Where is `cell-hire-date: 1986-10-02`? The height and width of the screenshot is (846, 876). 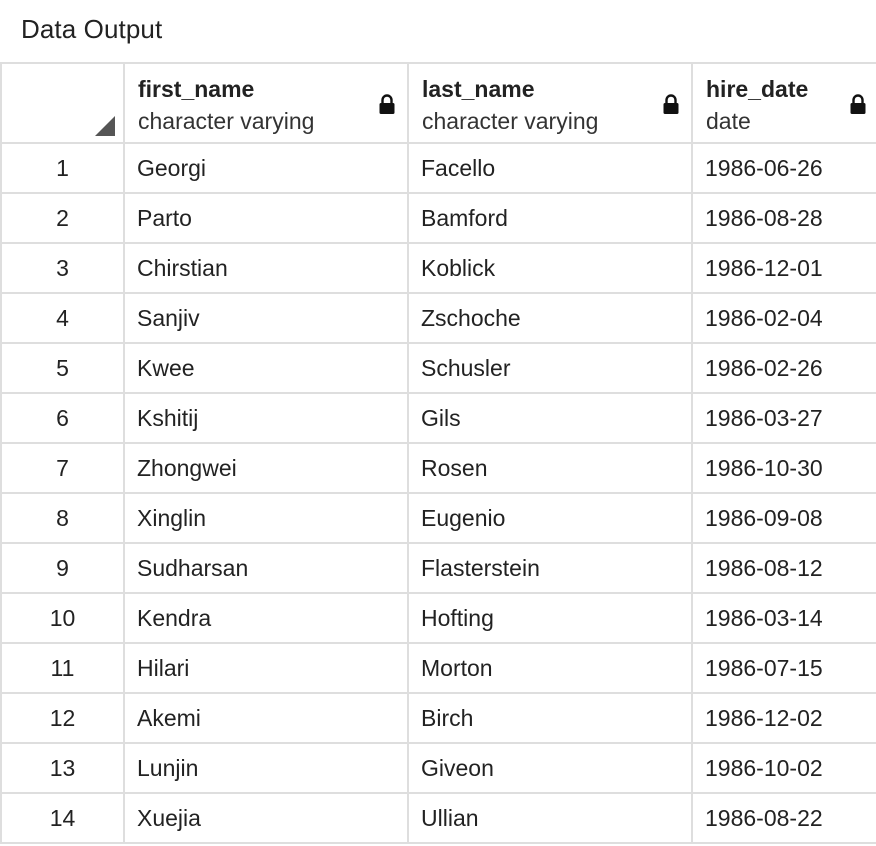
cell-hire-date: 1986-10-02 is located at coordinates (783, 768).